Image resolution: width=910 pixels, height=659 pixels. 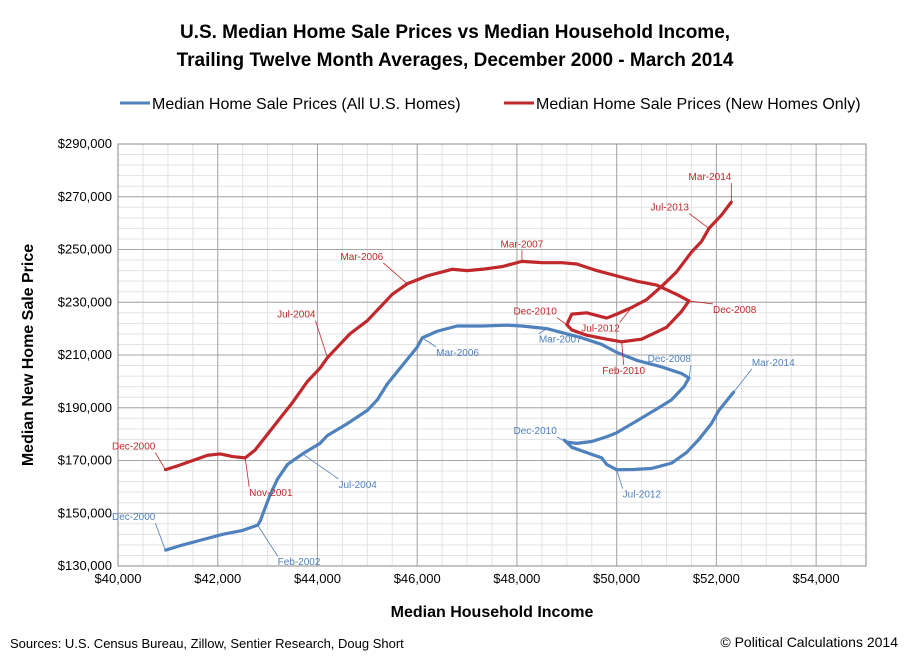 What do you see at coordinates (85, 565) in the screenshot?
I see `y-tick-label: $130,000` at bounding box center [85, 565].